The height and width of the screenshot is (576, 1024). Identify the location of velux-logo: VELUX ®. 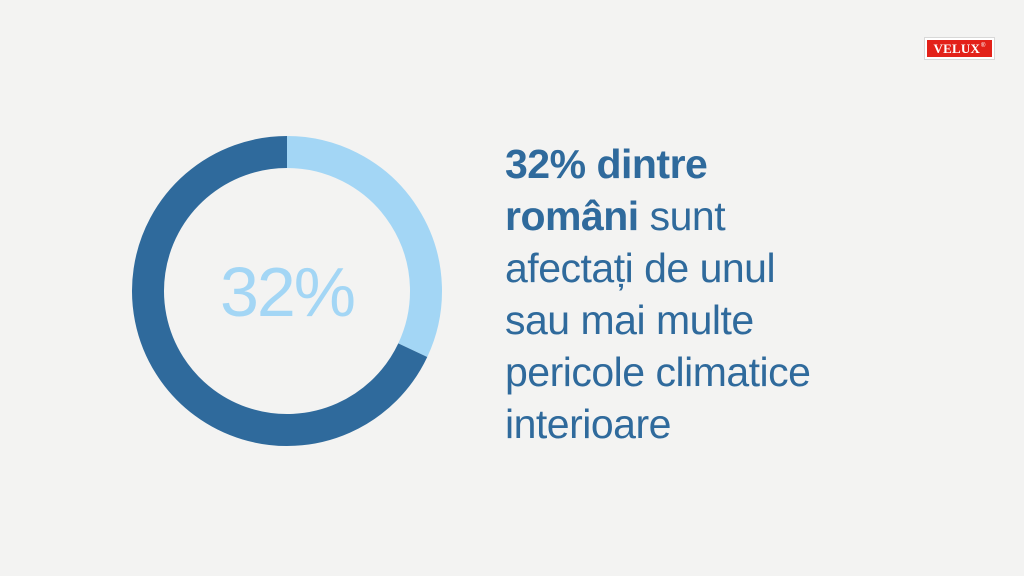
(959, 48).